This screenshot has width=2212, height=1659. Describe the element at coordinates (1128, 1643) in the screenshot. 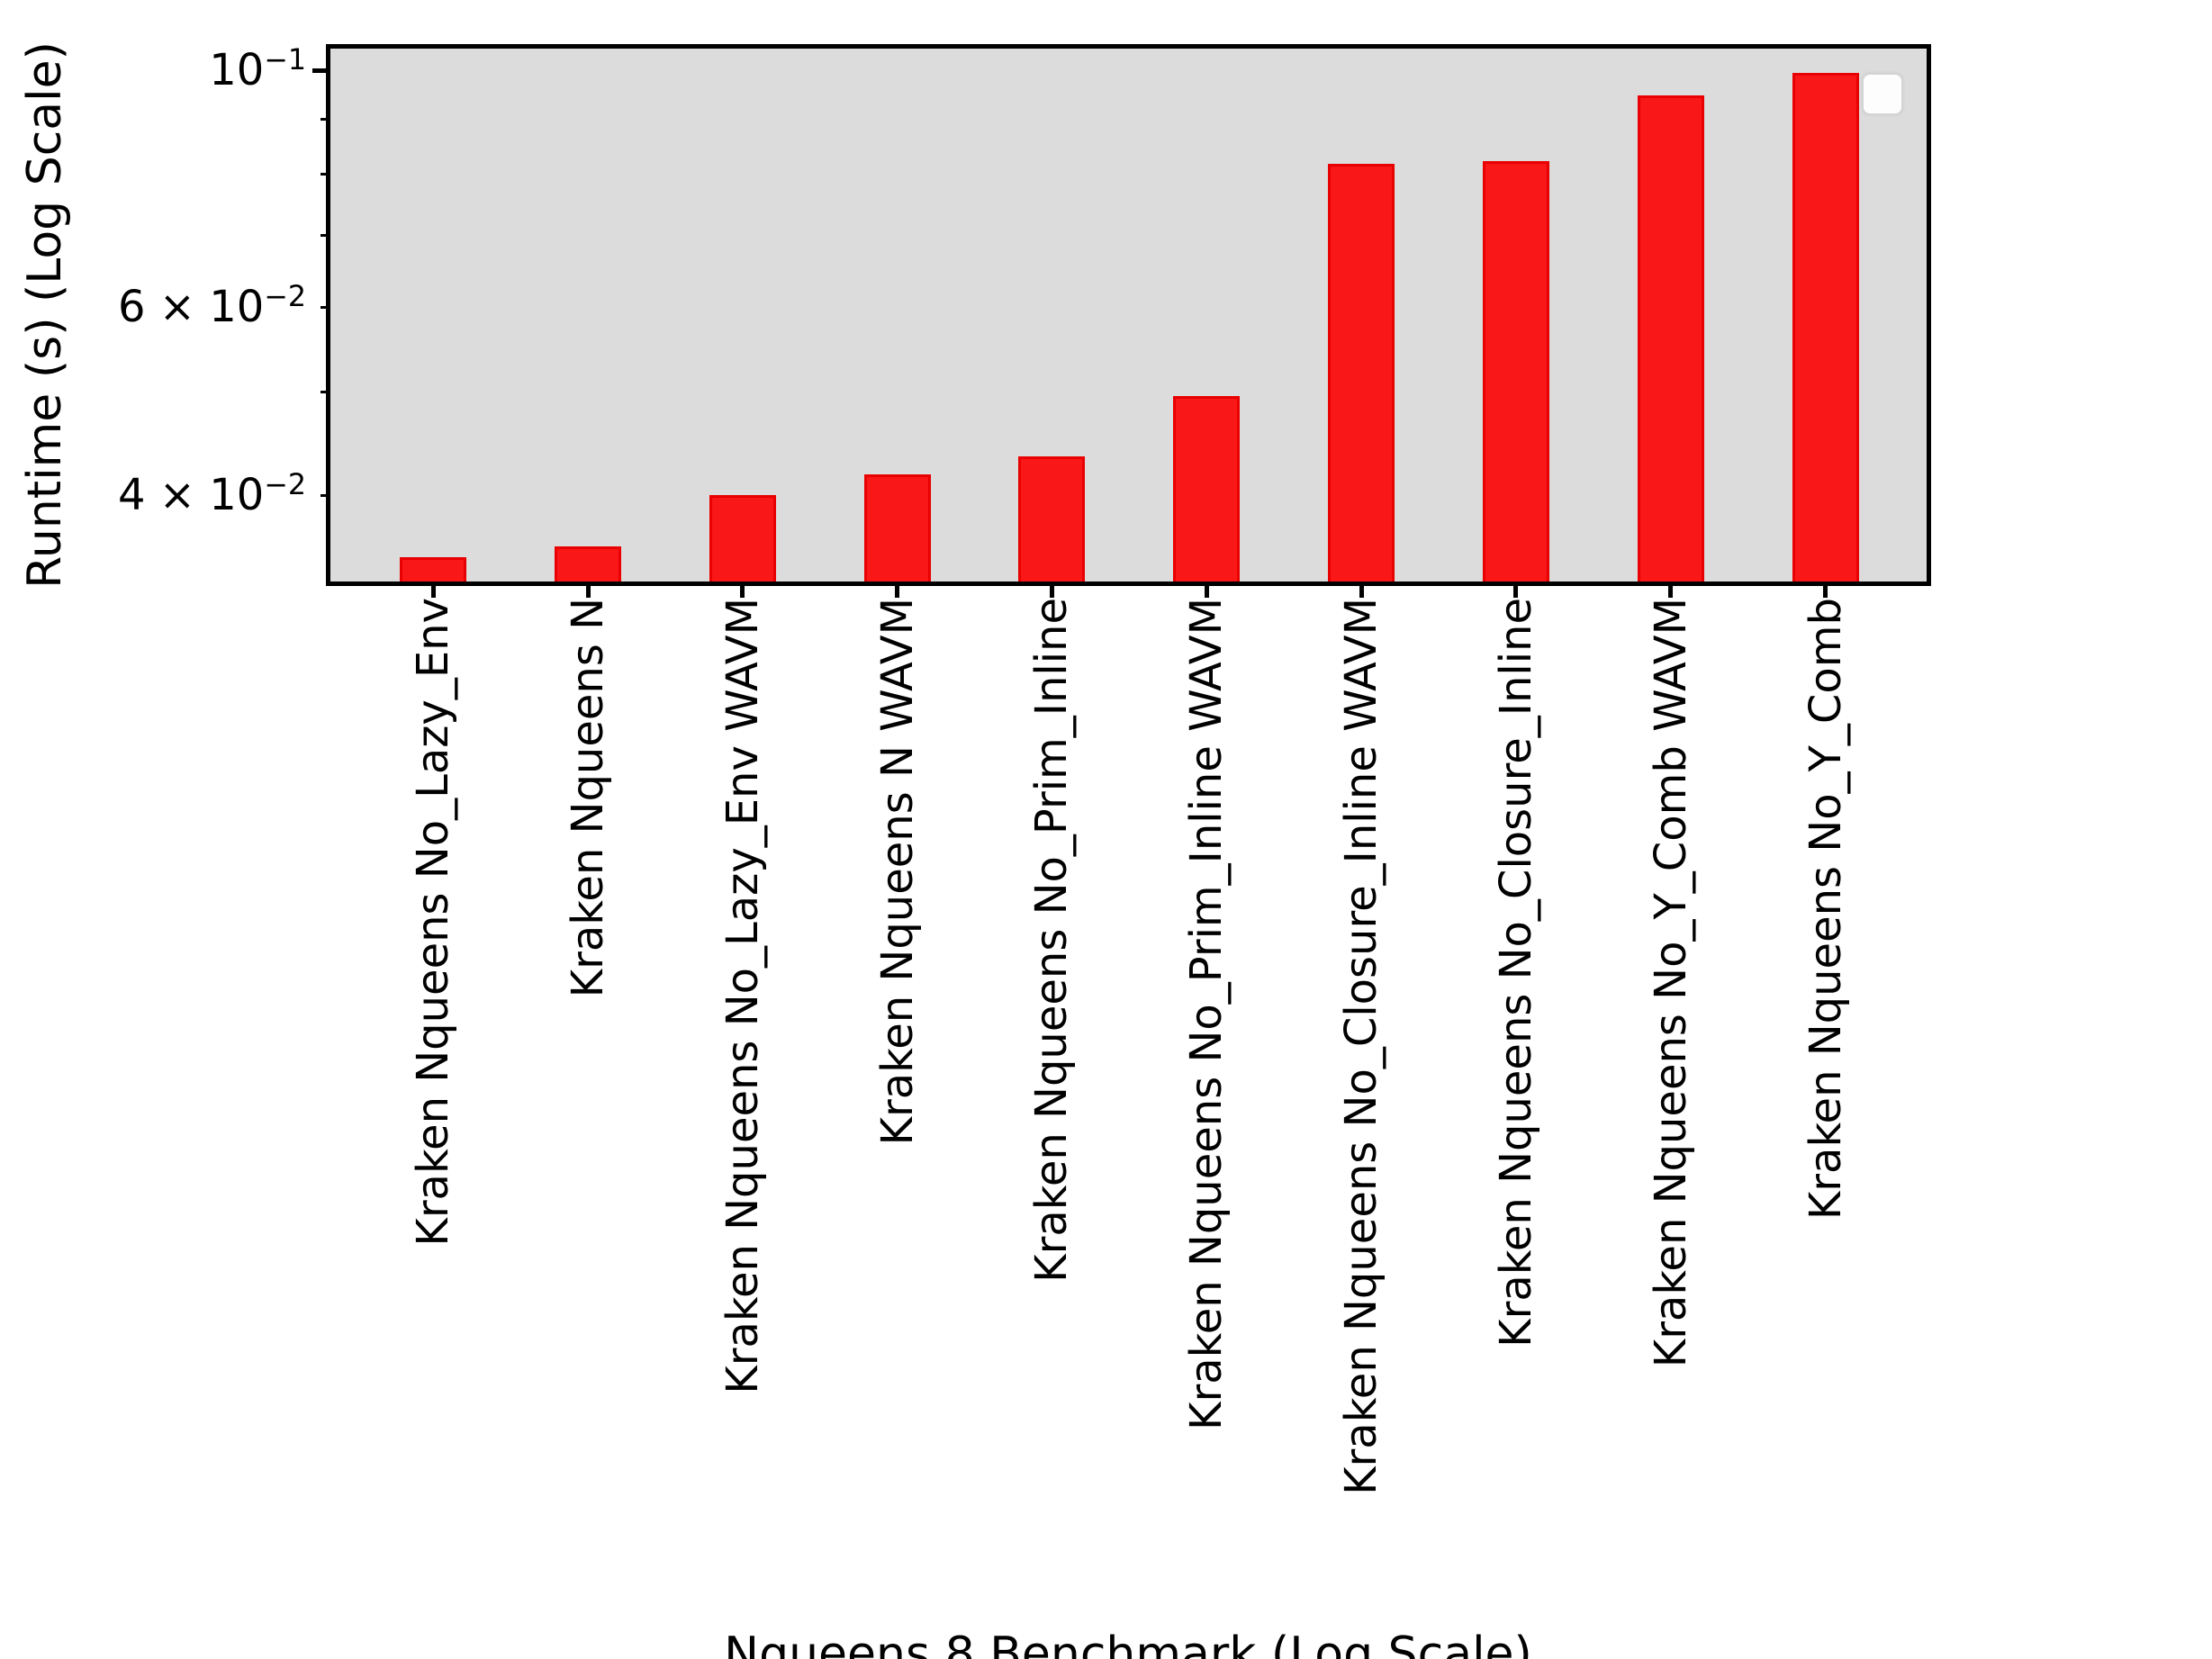

I see `x-axis-label: Nqueens 8 Benchmark (Log Scale)` at that location.